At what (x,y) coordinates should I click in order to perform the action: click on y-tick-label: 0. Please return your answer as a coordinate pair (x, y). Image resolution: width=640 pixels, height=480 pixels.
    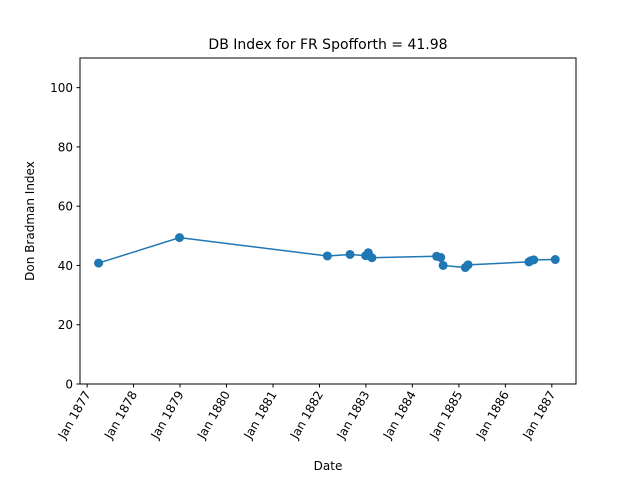
    Looking at the image, I should click on (69, 385).